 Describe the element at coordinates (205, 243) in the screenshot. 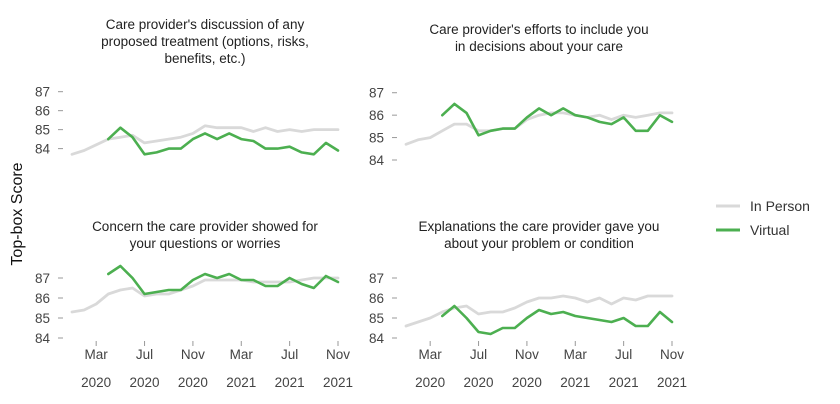

I see `panel-title-line: your questions or worries` at that location.